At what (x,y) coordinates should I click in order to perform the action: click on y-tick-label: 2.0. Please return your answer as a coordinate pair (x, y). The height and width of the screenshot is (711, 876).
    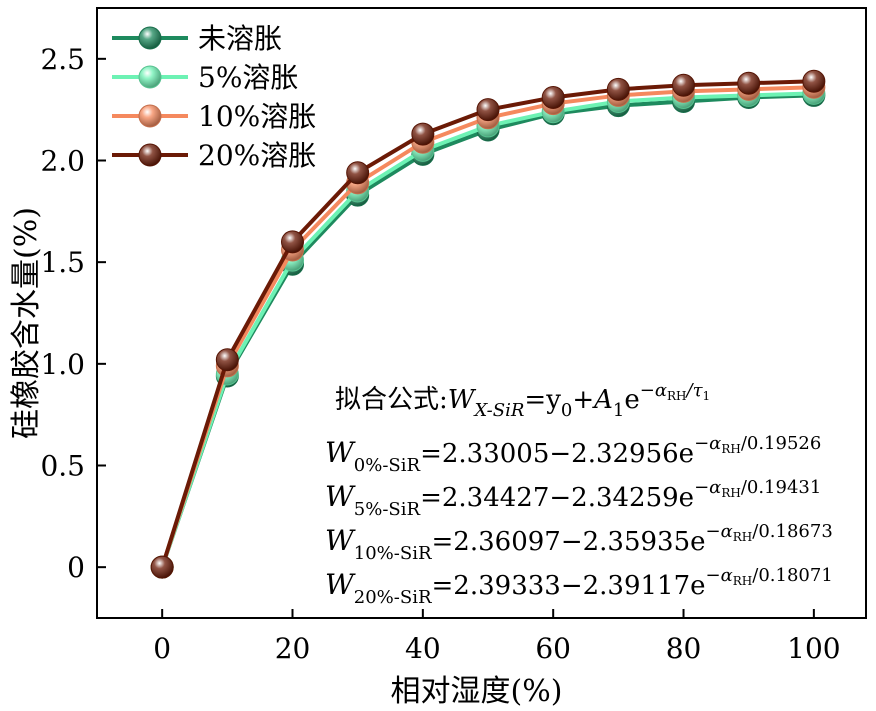
    Looking at the image, I should click on (62, 161).